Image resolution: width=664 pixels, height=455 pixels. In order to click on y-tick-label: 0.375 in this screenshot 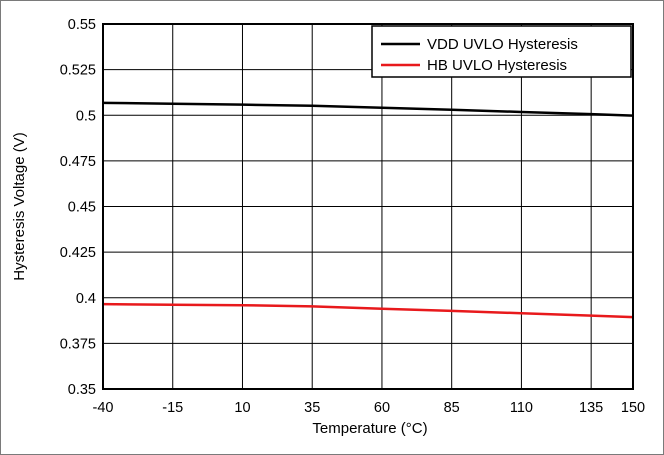, I will do `click(78, 344)`.